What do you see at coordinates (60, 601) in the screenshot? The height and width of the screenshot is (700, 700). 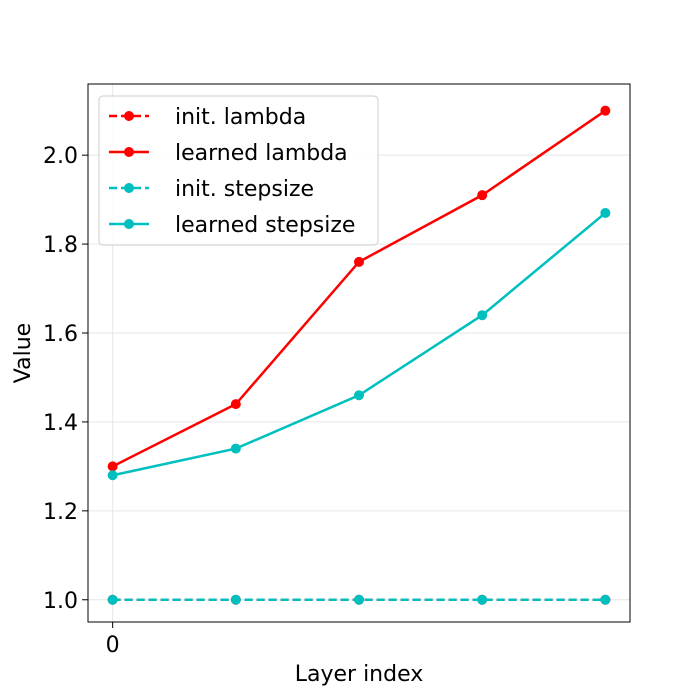 I see `y-tick-label: 1.0` at bounding box center [60, 601].